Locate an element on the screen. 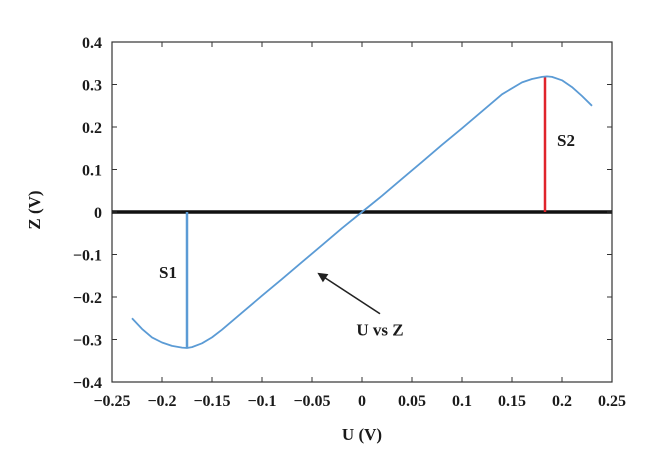 The width and height of the screenshot is (660, 474). annotation-label: U vs Z is located at coordinates (379, 329).